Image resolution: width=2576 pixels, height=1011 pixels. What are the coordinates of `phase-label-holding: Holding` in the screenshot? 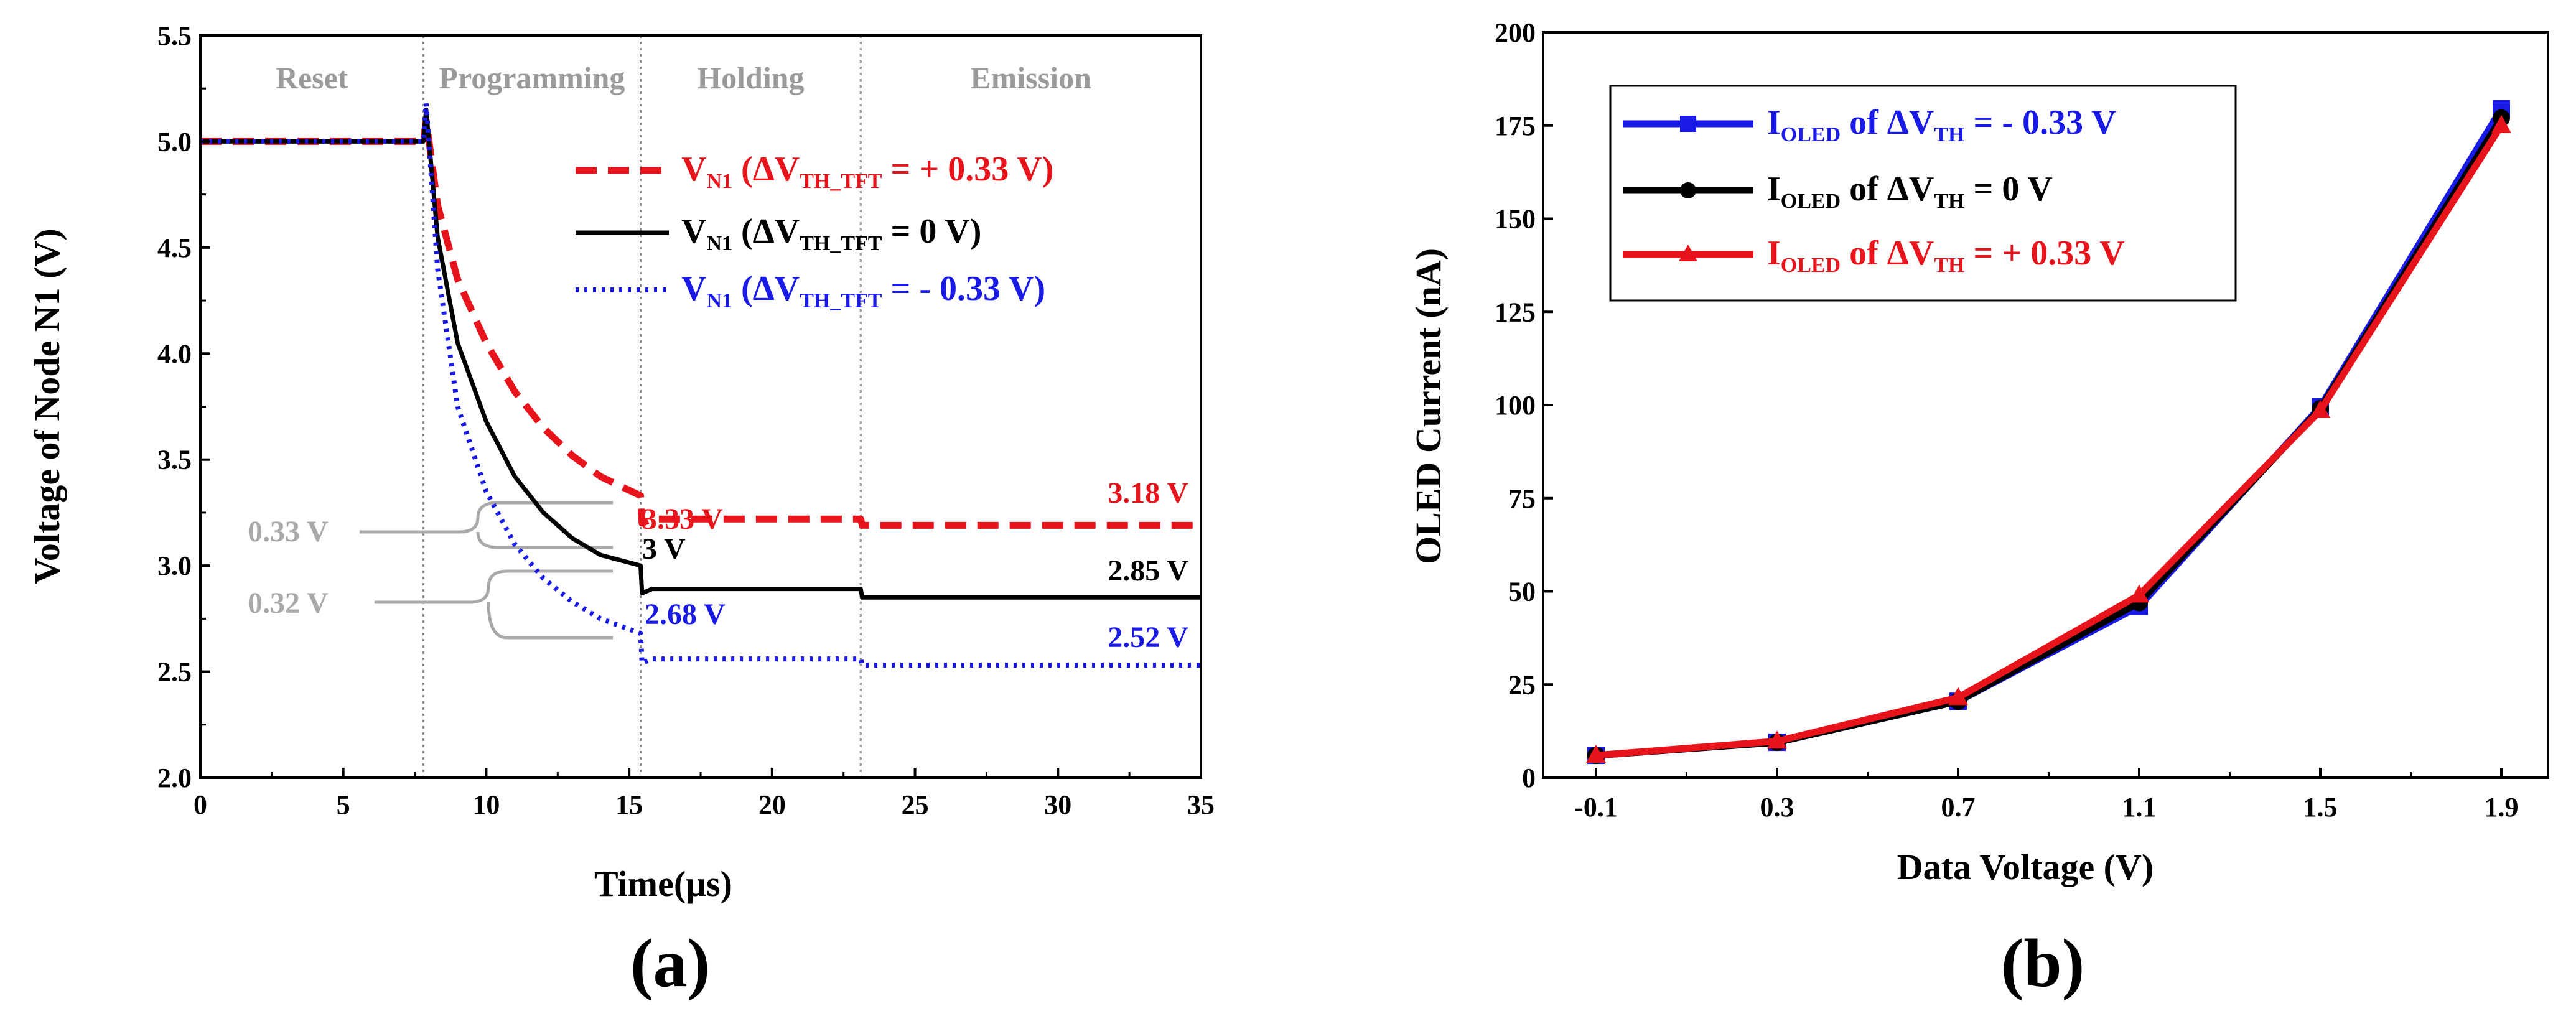 It's located at (750, 77).